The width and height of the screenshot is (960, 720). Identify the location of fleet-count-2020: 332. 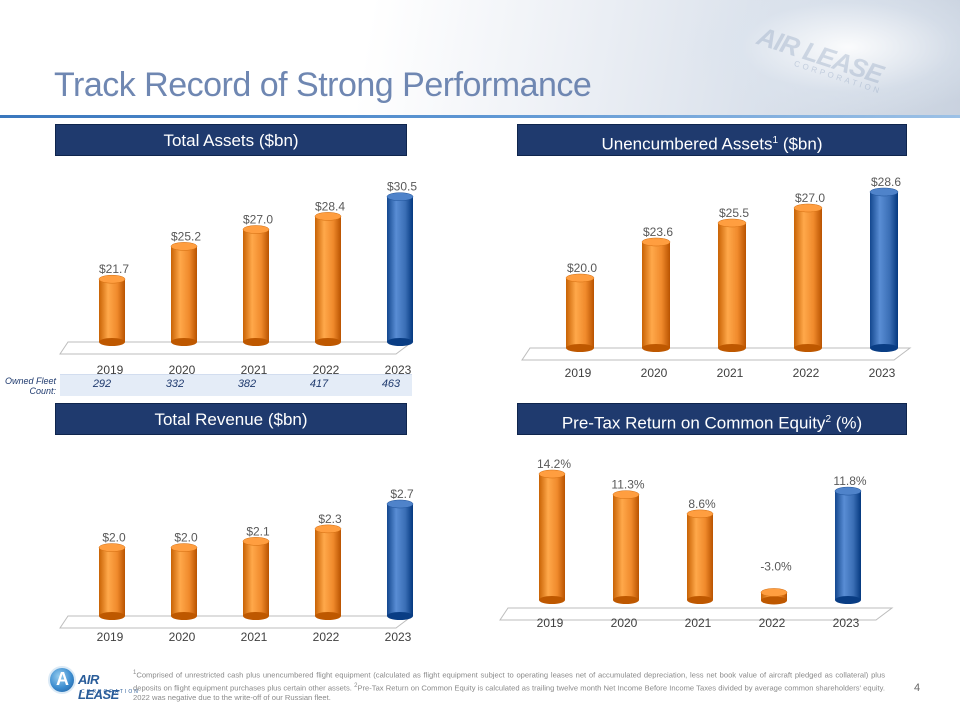
(175, 384).